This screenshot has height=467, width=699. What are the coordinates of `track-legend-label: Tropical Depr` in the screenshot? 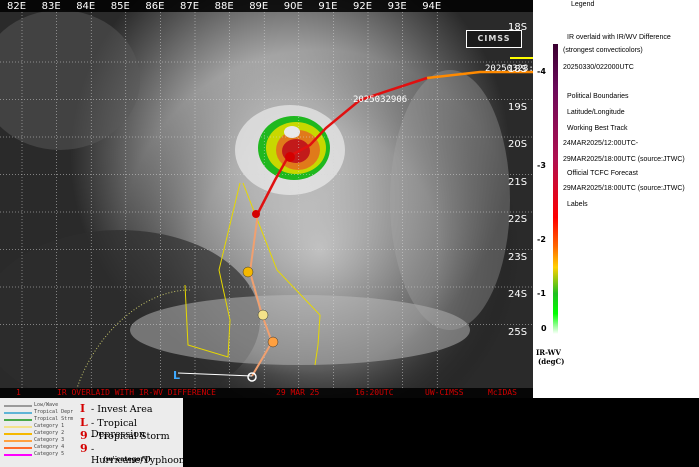 It's located at (54, 412).